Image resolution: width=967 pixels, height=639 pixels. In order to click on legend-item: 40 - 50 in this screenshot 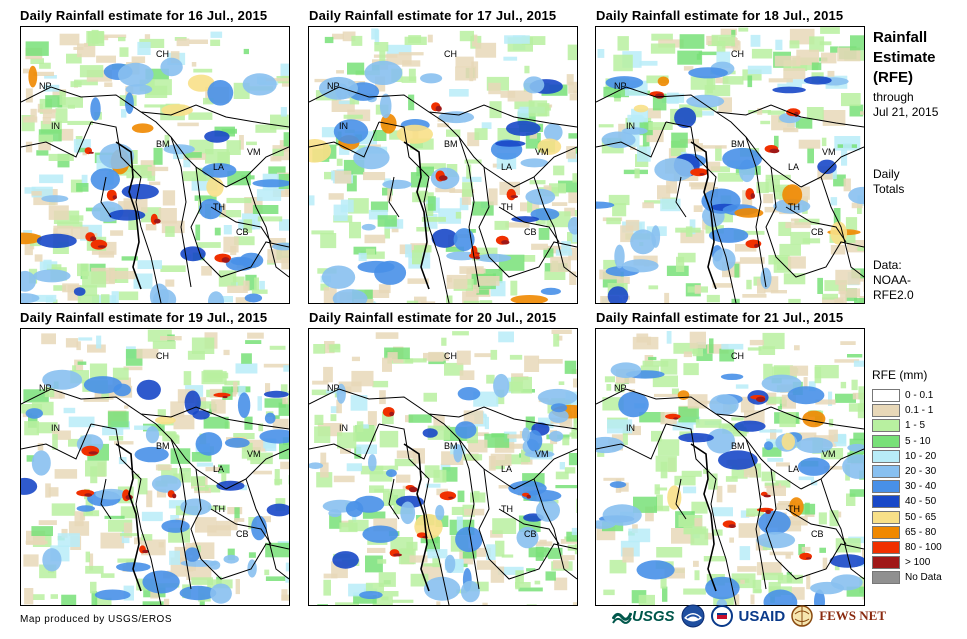, I will do `click(907, 501)`.